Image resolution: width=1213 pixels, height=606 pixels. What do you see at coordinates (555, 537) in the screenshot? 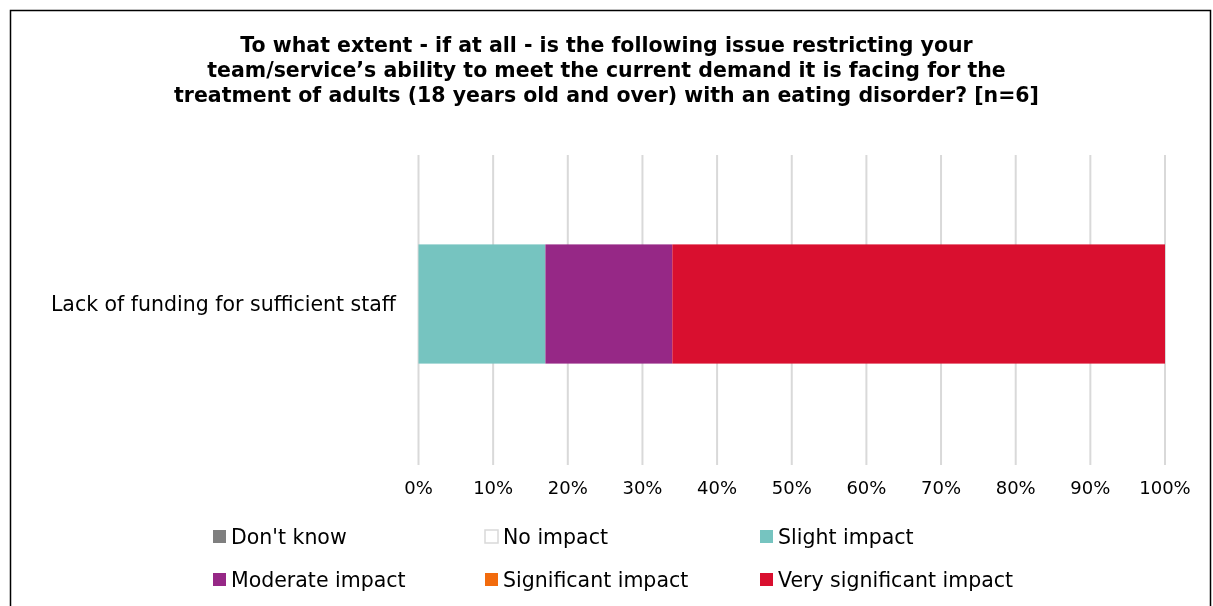
I see `legend-label: No impact` at bounding box center [555, 537].